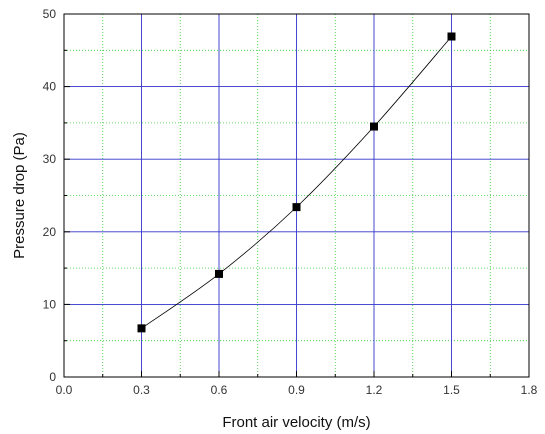  Describe the element at coordinates (50, 159) in the screenshot. I see `y-tick-label: 30` at that location.